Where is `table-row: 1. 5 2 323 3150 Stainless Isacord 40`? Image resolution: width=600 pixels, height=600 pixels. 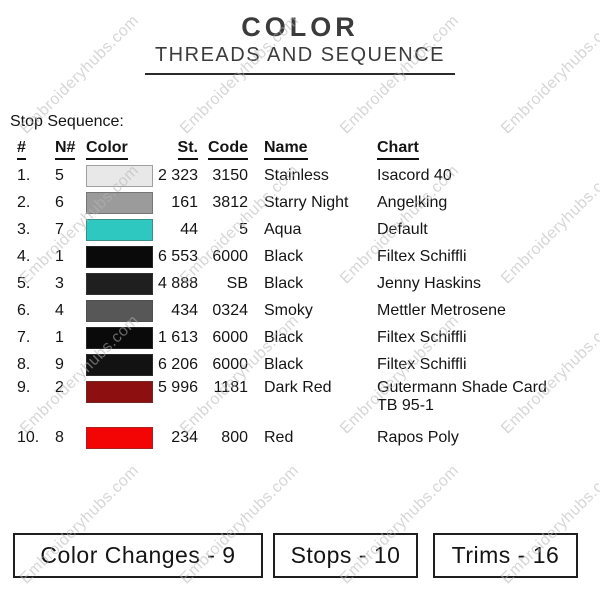
table-row: 1. 5 2 323 3150 Stainless Isacord 40 is located at coordinates (300, 175).